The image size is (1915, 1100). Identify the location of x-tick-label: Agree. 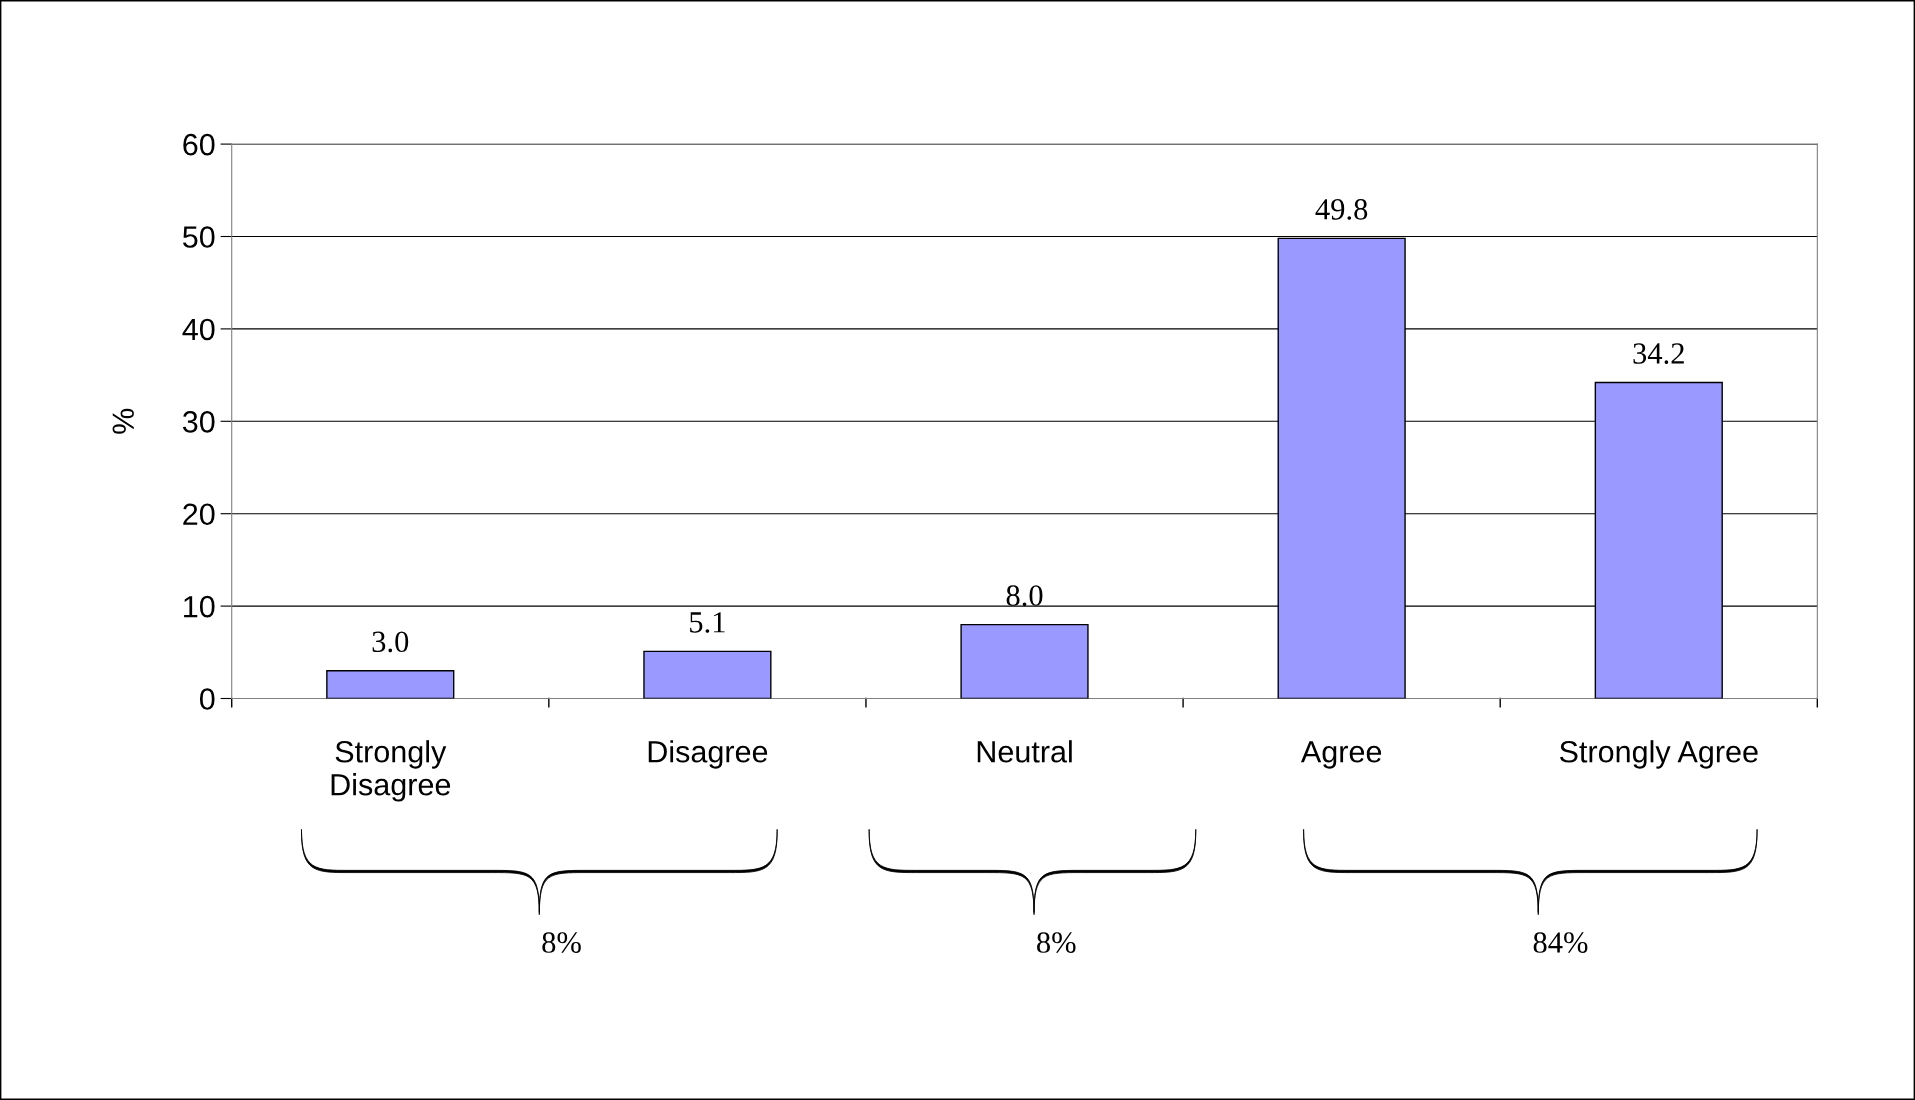
(1341, 755).